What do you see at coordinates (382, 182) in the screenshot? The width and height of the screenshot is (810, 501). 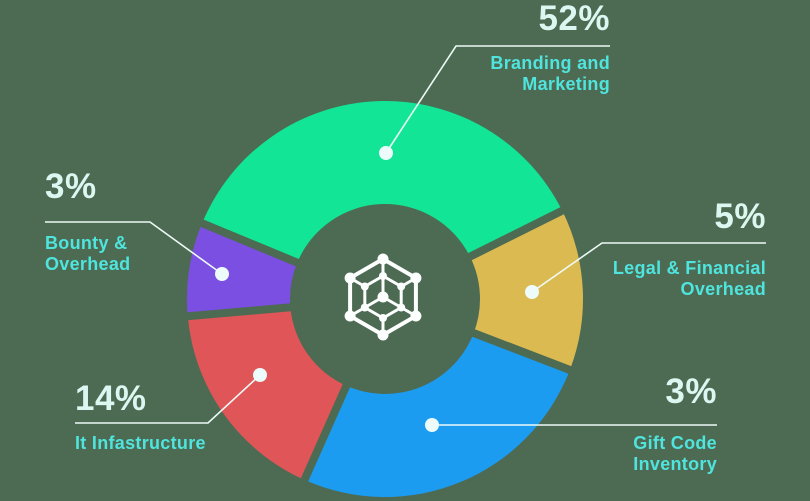 I see `pie-segment-branding-and-marketing` at bounding box center [382, 182].